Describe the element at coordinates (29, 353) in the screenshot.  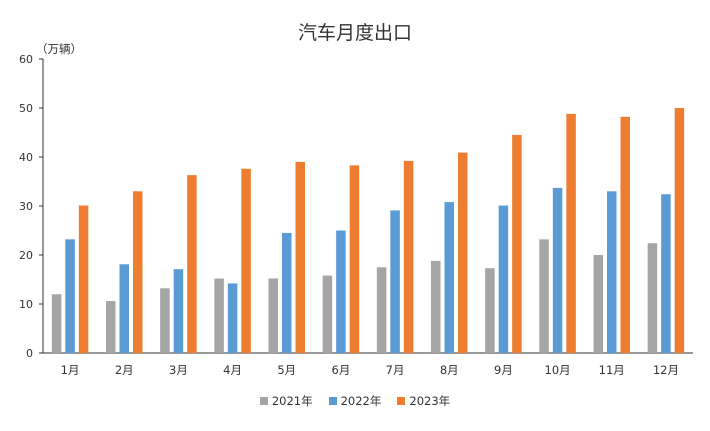
I see `y-tick-label: 0` at that location.